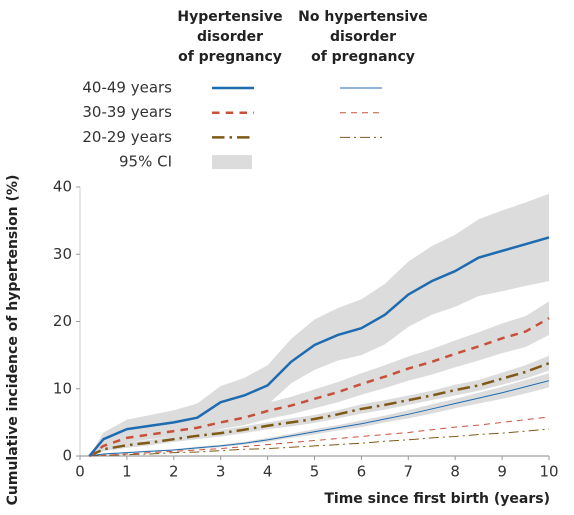 Image resolution: width=574 pixels, height=515 pixels. Describe the element at coordinates (127, 112) in the screenshot. I see `legend-row-label: 30-39 years` at that location.